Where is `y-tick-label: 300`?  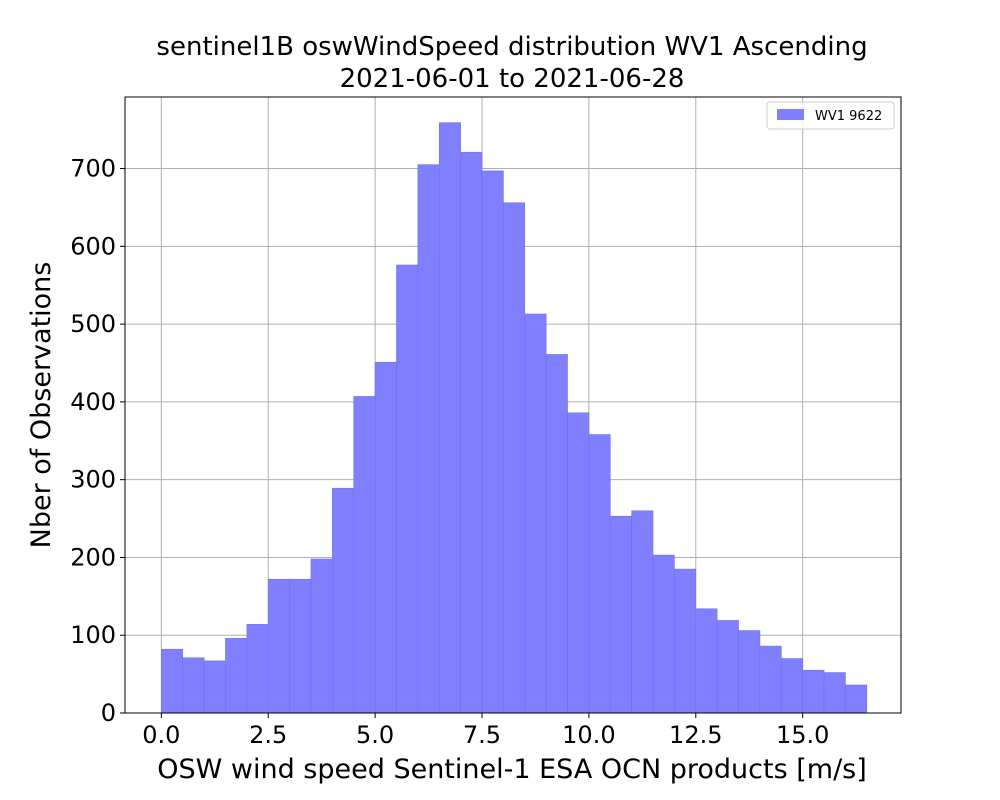
y-tick-label: 300 is located at coordinates (93, 480).